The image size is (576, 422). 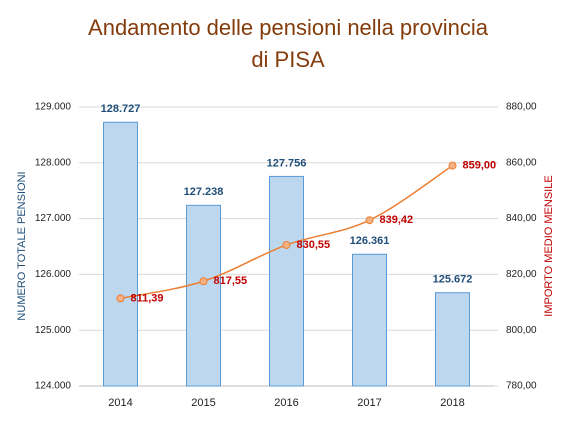 I want to click on line-value-label: 859,00, so click(x=480, y=165).